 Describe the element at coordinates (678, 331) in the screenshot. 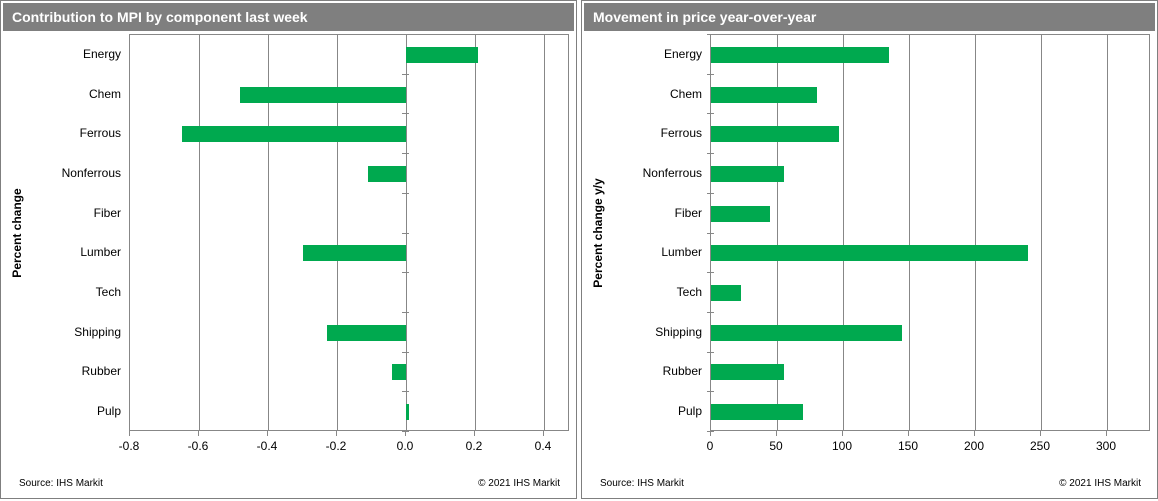

I see `category-label: Shipping` at that location.